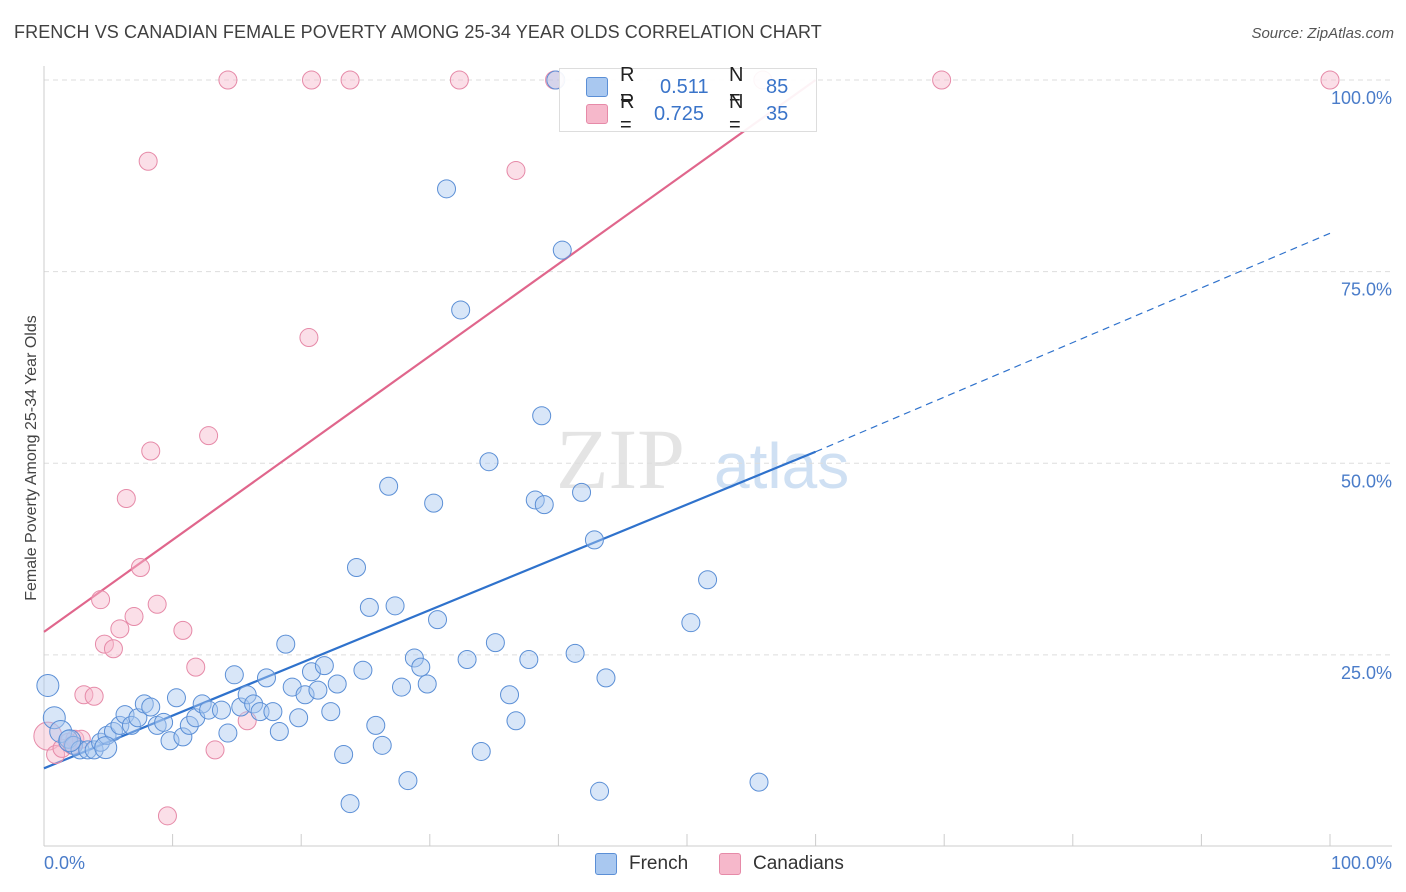  Describe the element at coordinates (736, 86) in the screenshot. I see `legend-french-n-label: N =` at that location.